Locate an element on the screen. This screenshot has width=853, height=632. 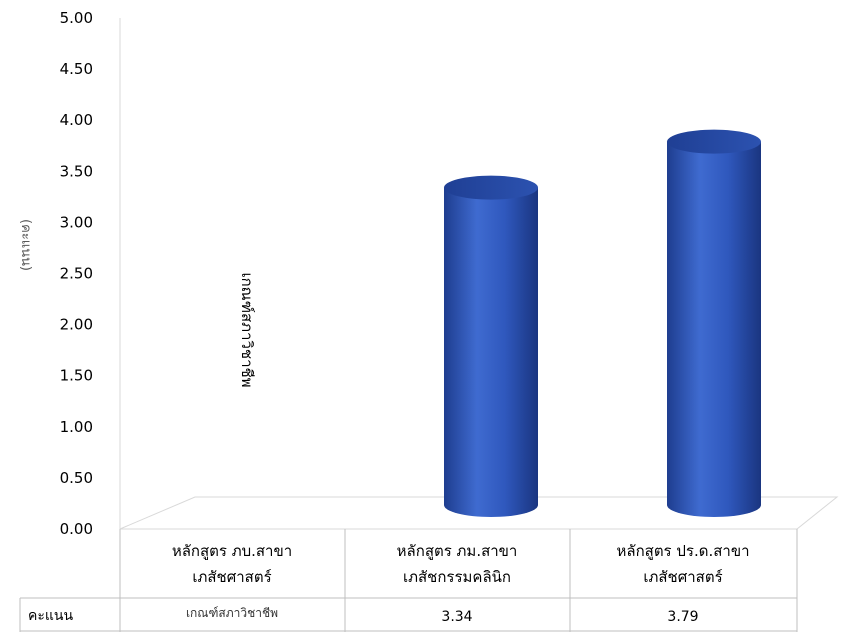
y-tick-label: 1.00 is located at coordinates (76, 427).